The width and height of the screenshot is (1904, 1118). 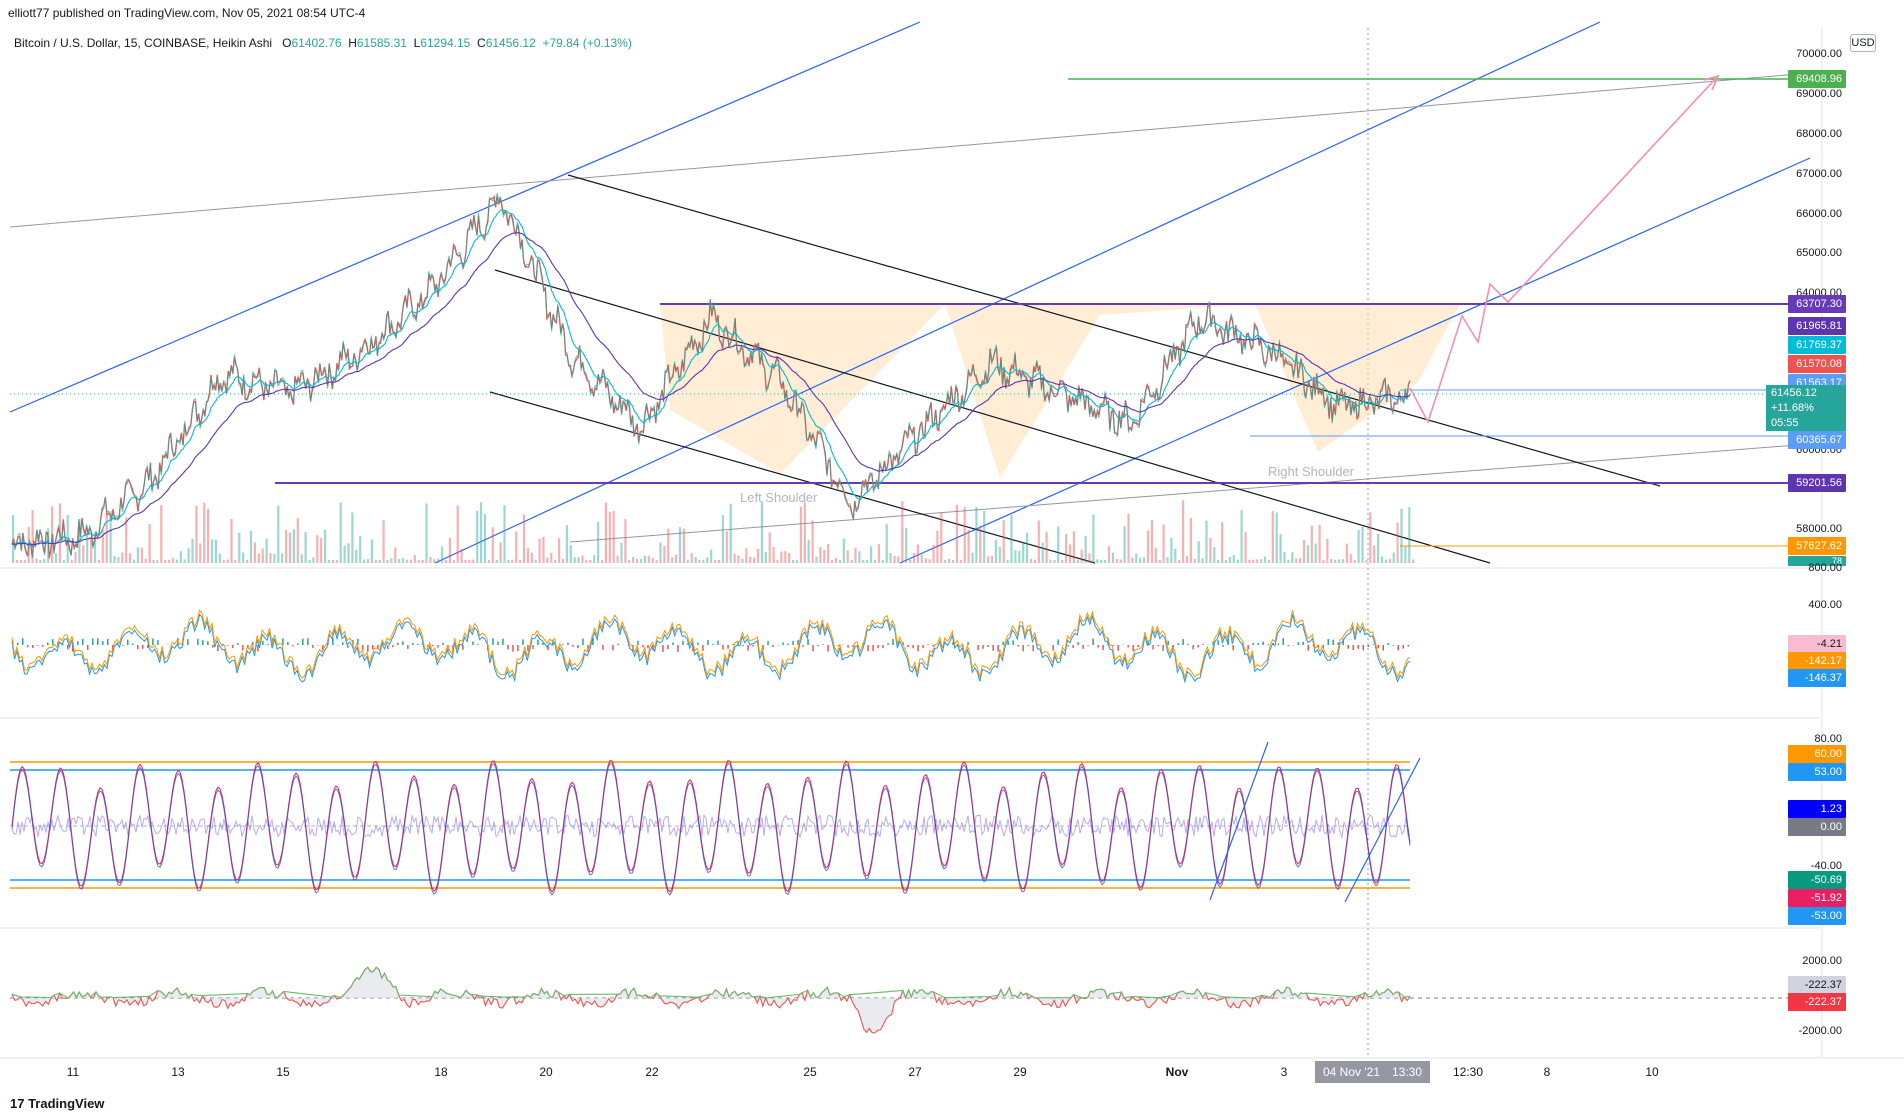 What do you see at coordinates (1819, 253) in the screenshot?
I see `price-tick: 65000.00` at bounding box center [1819, 253].